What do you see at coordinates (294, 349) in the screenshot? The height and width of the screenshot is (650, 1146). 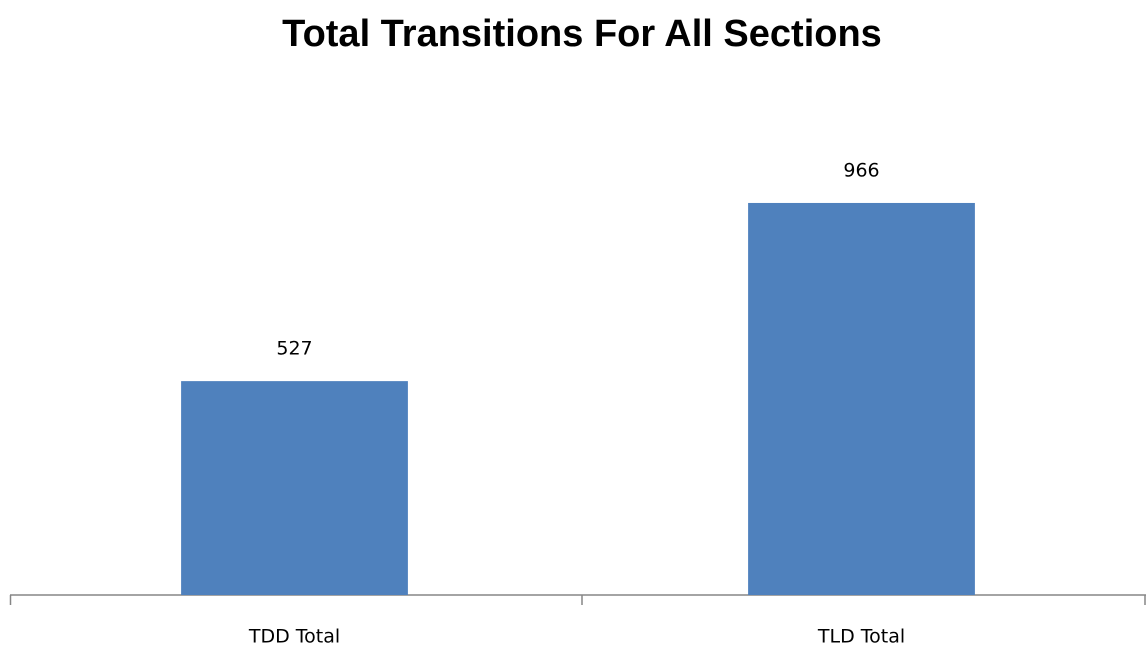 I see `data-label: 527` at bounding box center [294, 349].